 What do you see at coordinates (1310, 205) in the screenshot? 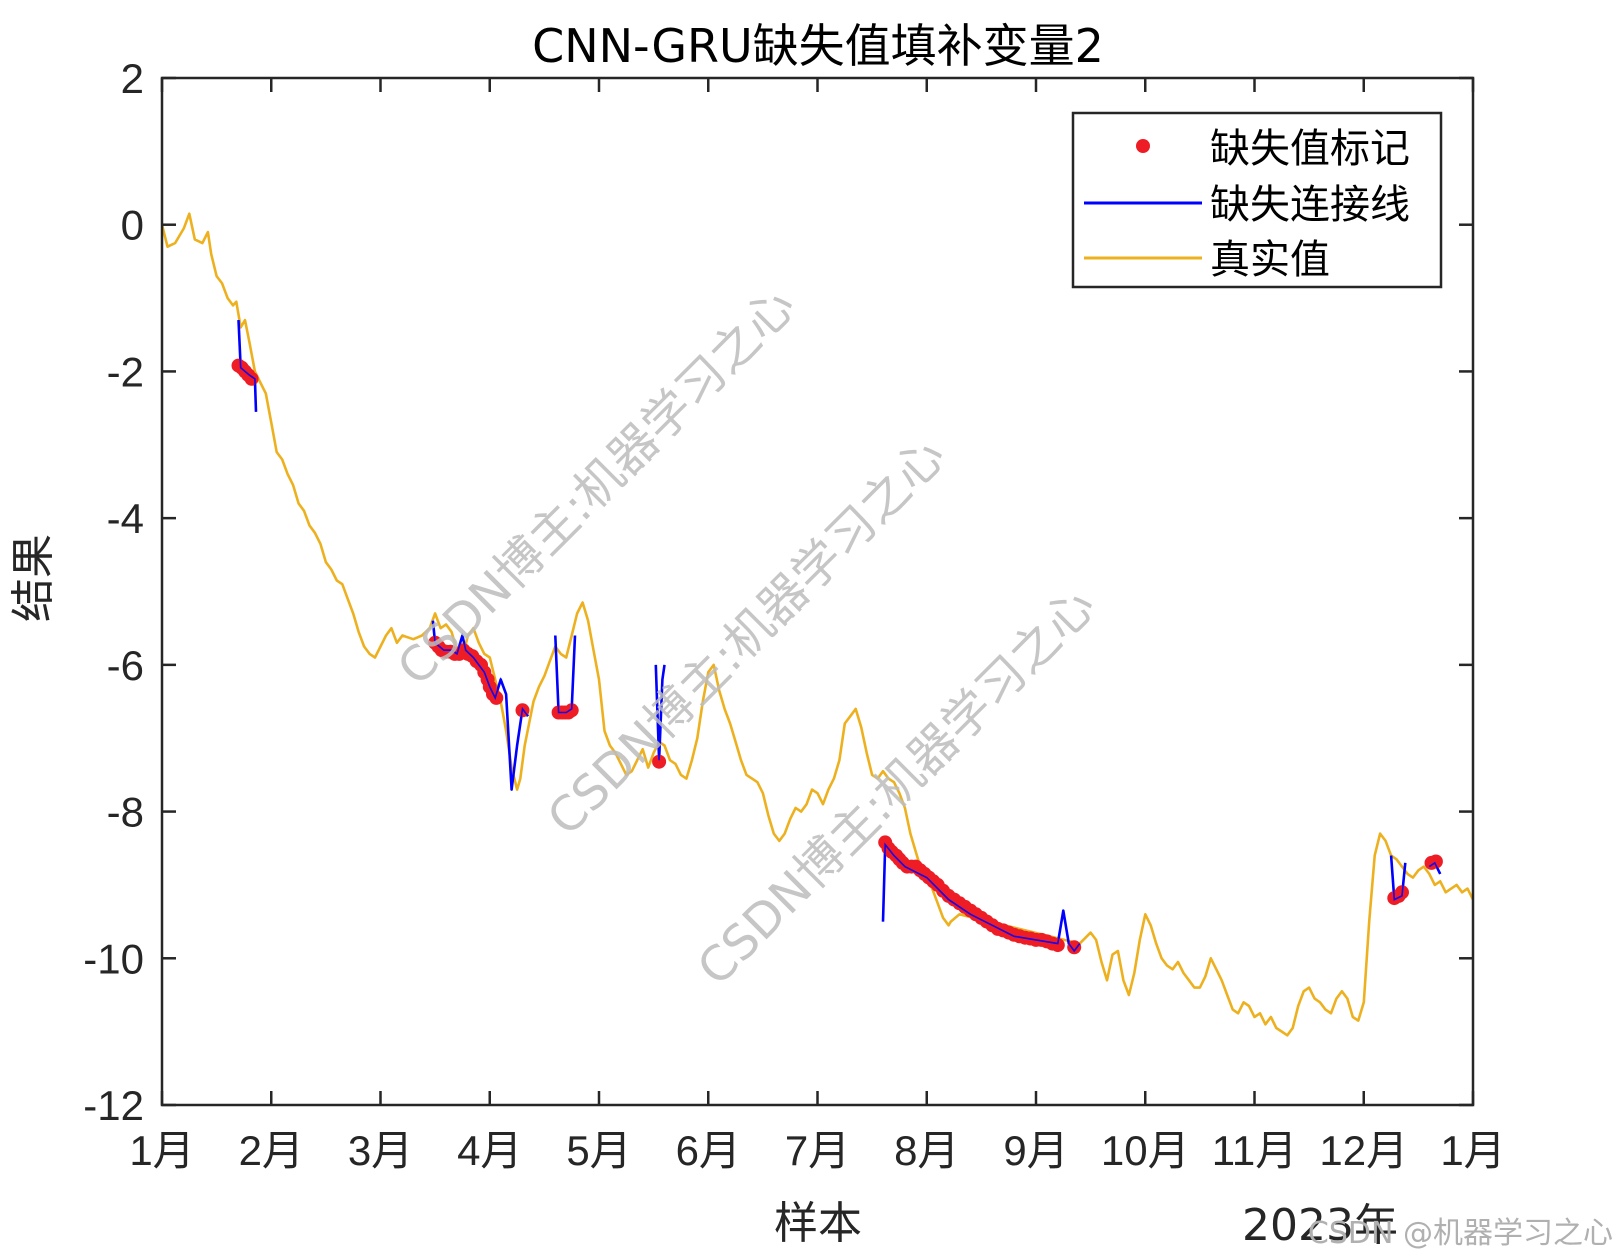
I see `legend-label-missing-line: 缺失连接线` at bounding box center [1310, 205].